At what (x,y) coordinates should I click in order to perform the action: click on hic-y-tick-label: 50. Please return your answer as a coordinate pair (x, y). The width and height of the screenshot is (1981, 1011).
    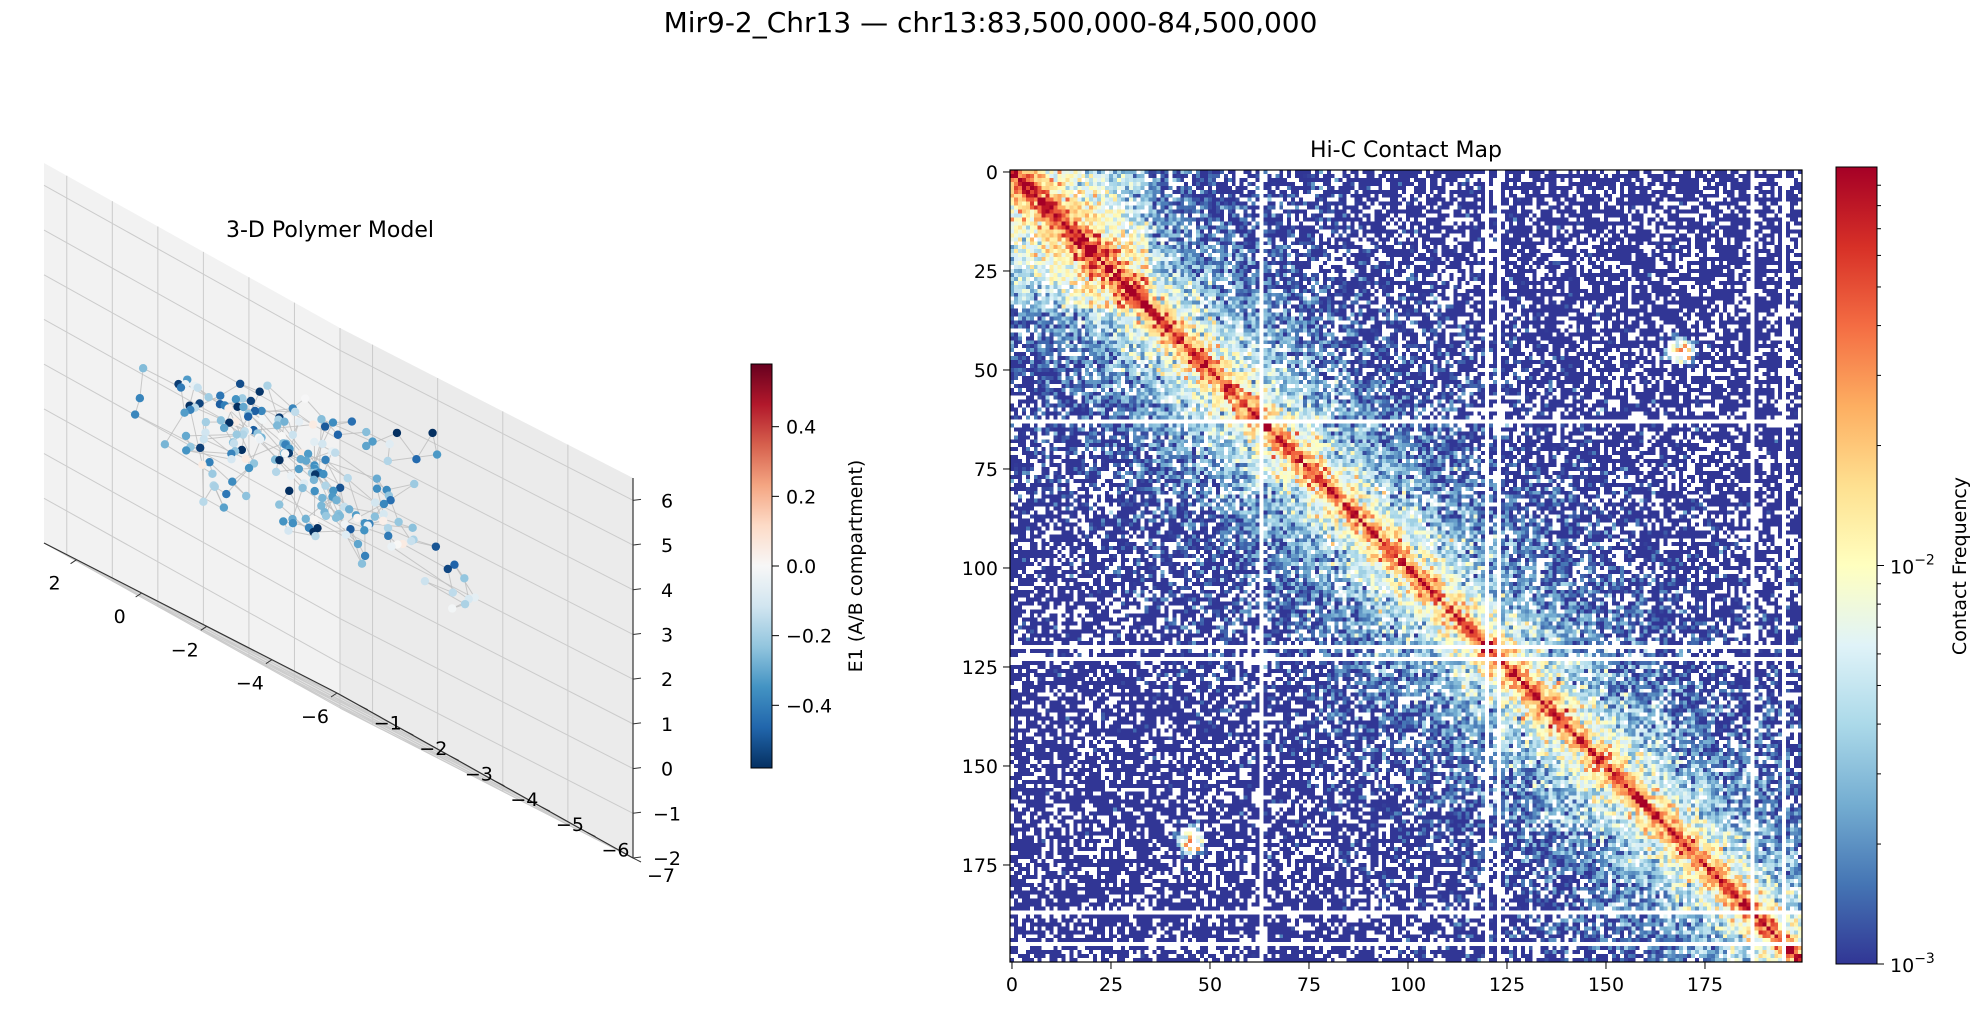
    Looking at the image, I should click on (986, 371).